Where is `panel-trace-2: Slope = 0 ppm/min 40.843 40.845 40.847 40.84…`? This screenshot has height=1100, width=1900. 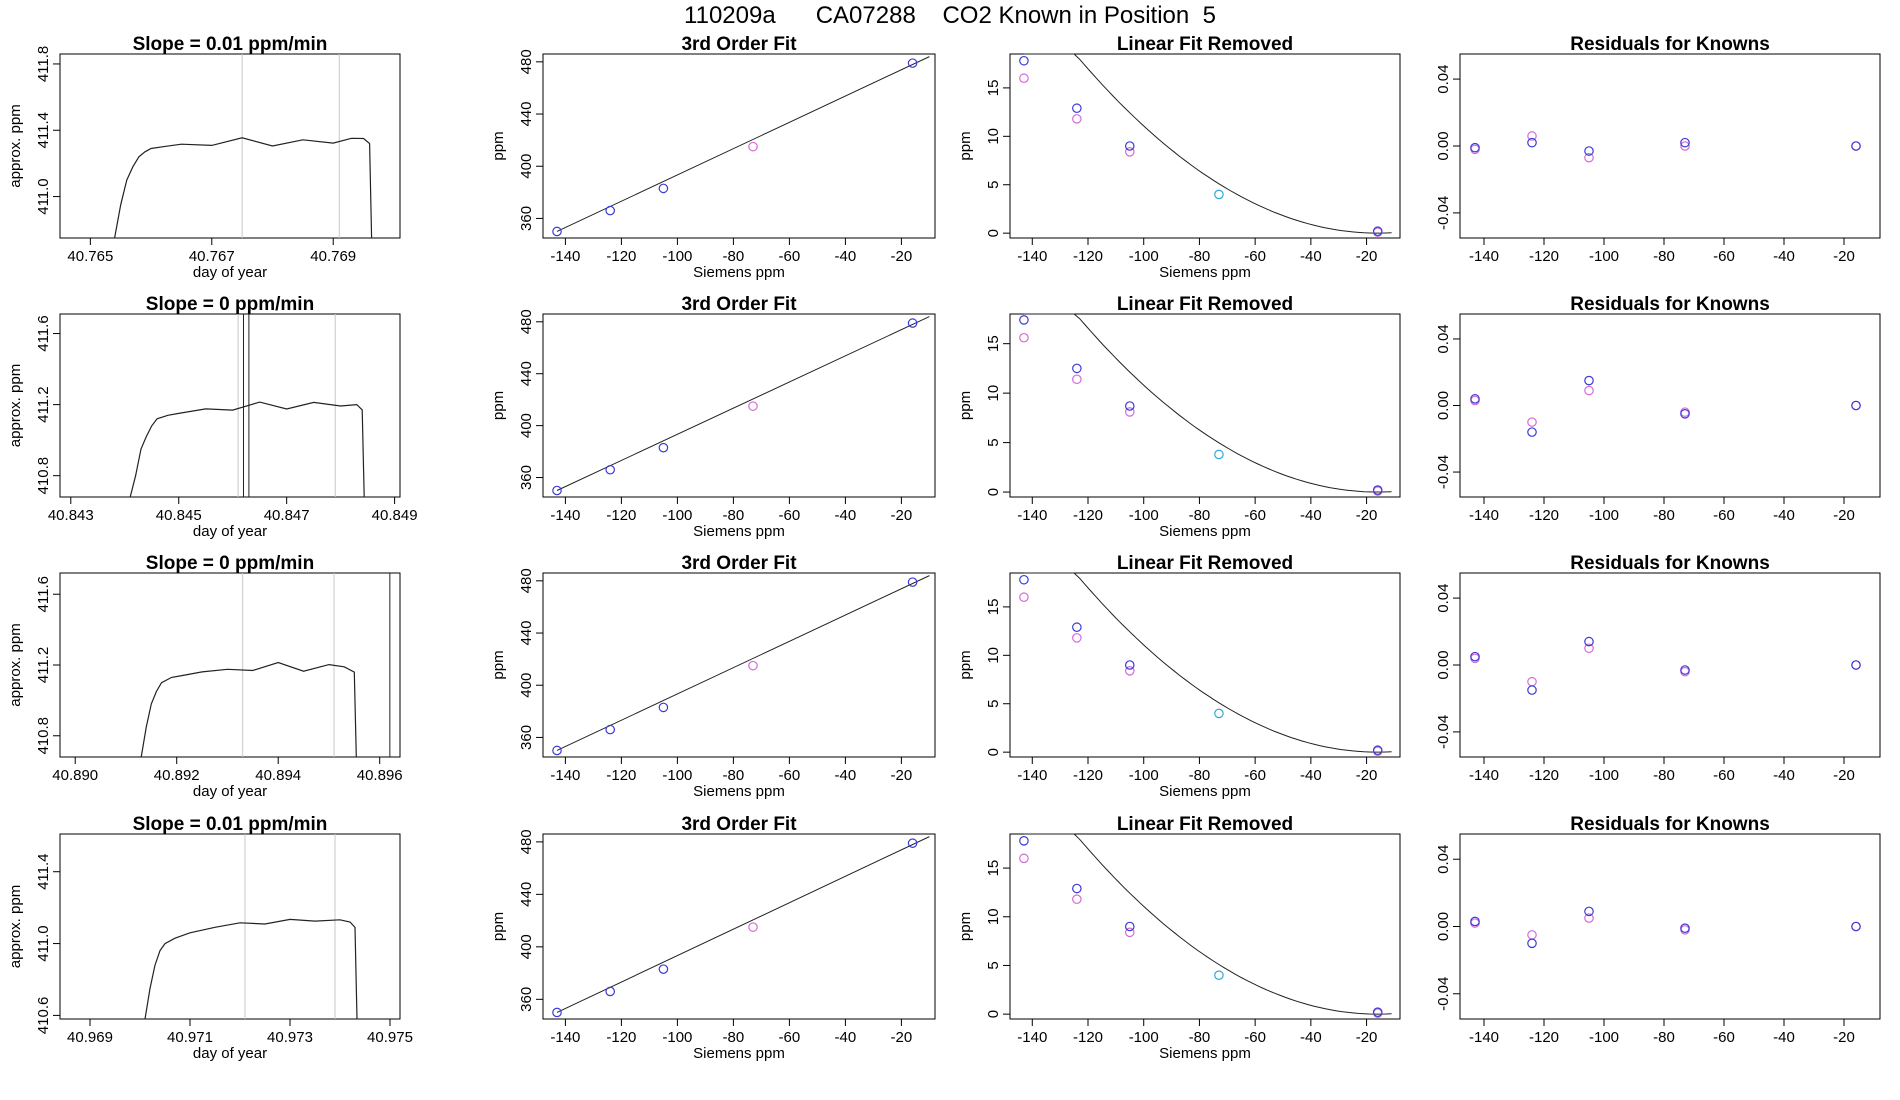 panel-trace-2: Slope = 0 ppm/min 40.843 40.845 40.847 40.84… is located at coordinates (212, 417).